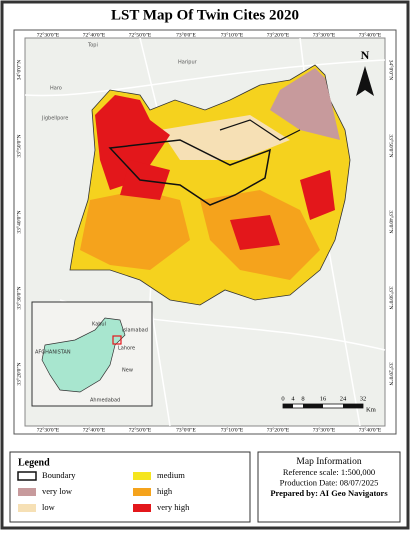 The image size is (410, 535). What do you see at coordinates (165, 491) in the screenshot?
I see `legend-label: high` at bounding box center [165, 491].